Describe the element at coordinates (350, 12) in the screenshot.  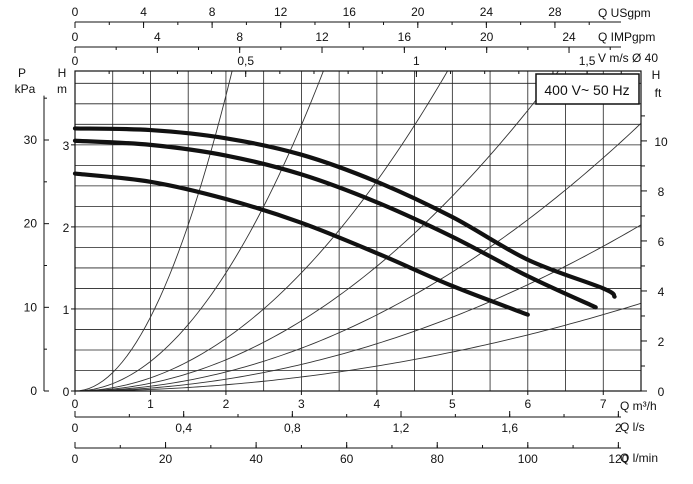
I see `aux-tick-label-usgpm: 16` at that location.